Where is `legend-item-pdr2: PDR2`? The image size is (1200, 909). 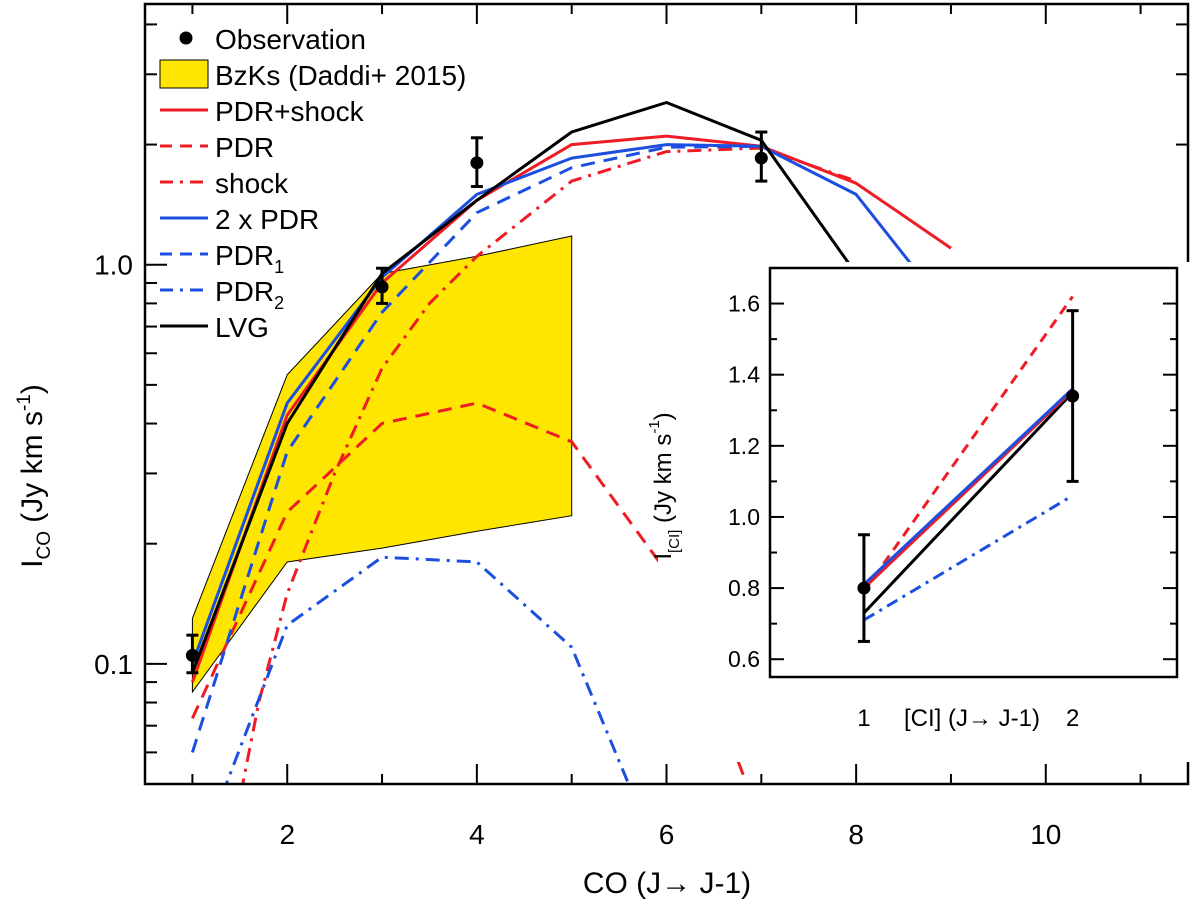
legend-item-pdr2: PDR2 is located at coordinates (222, 294).